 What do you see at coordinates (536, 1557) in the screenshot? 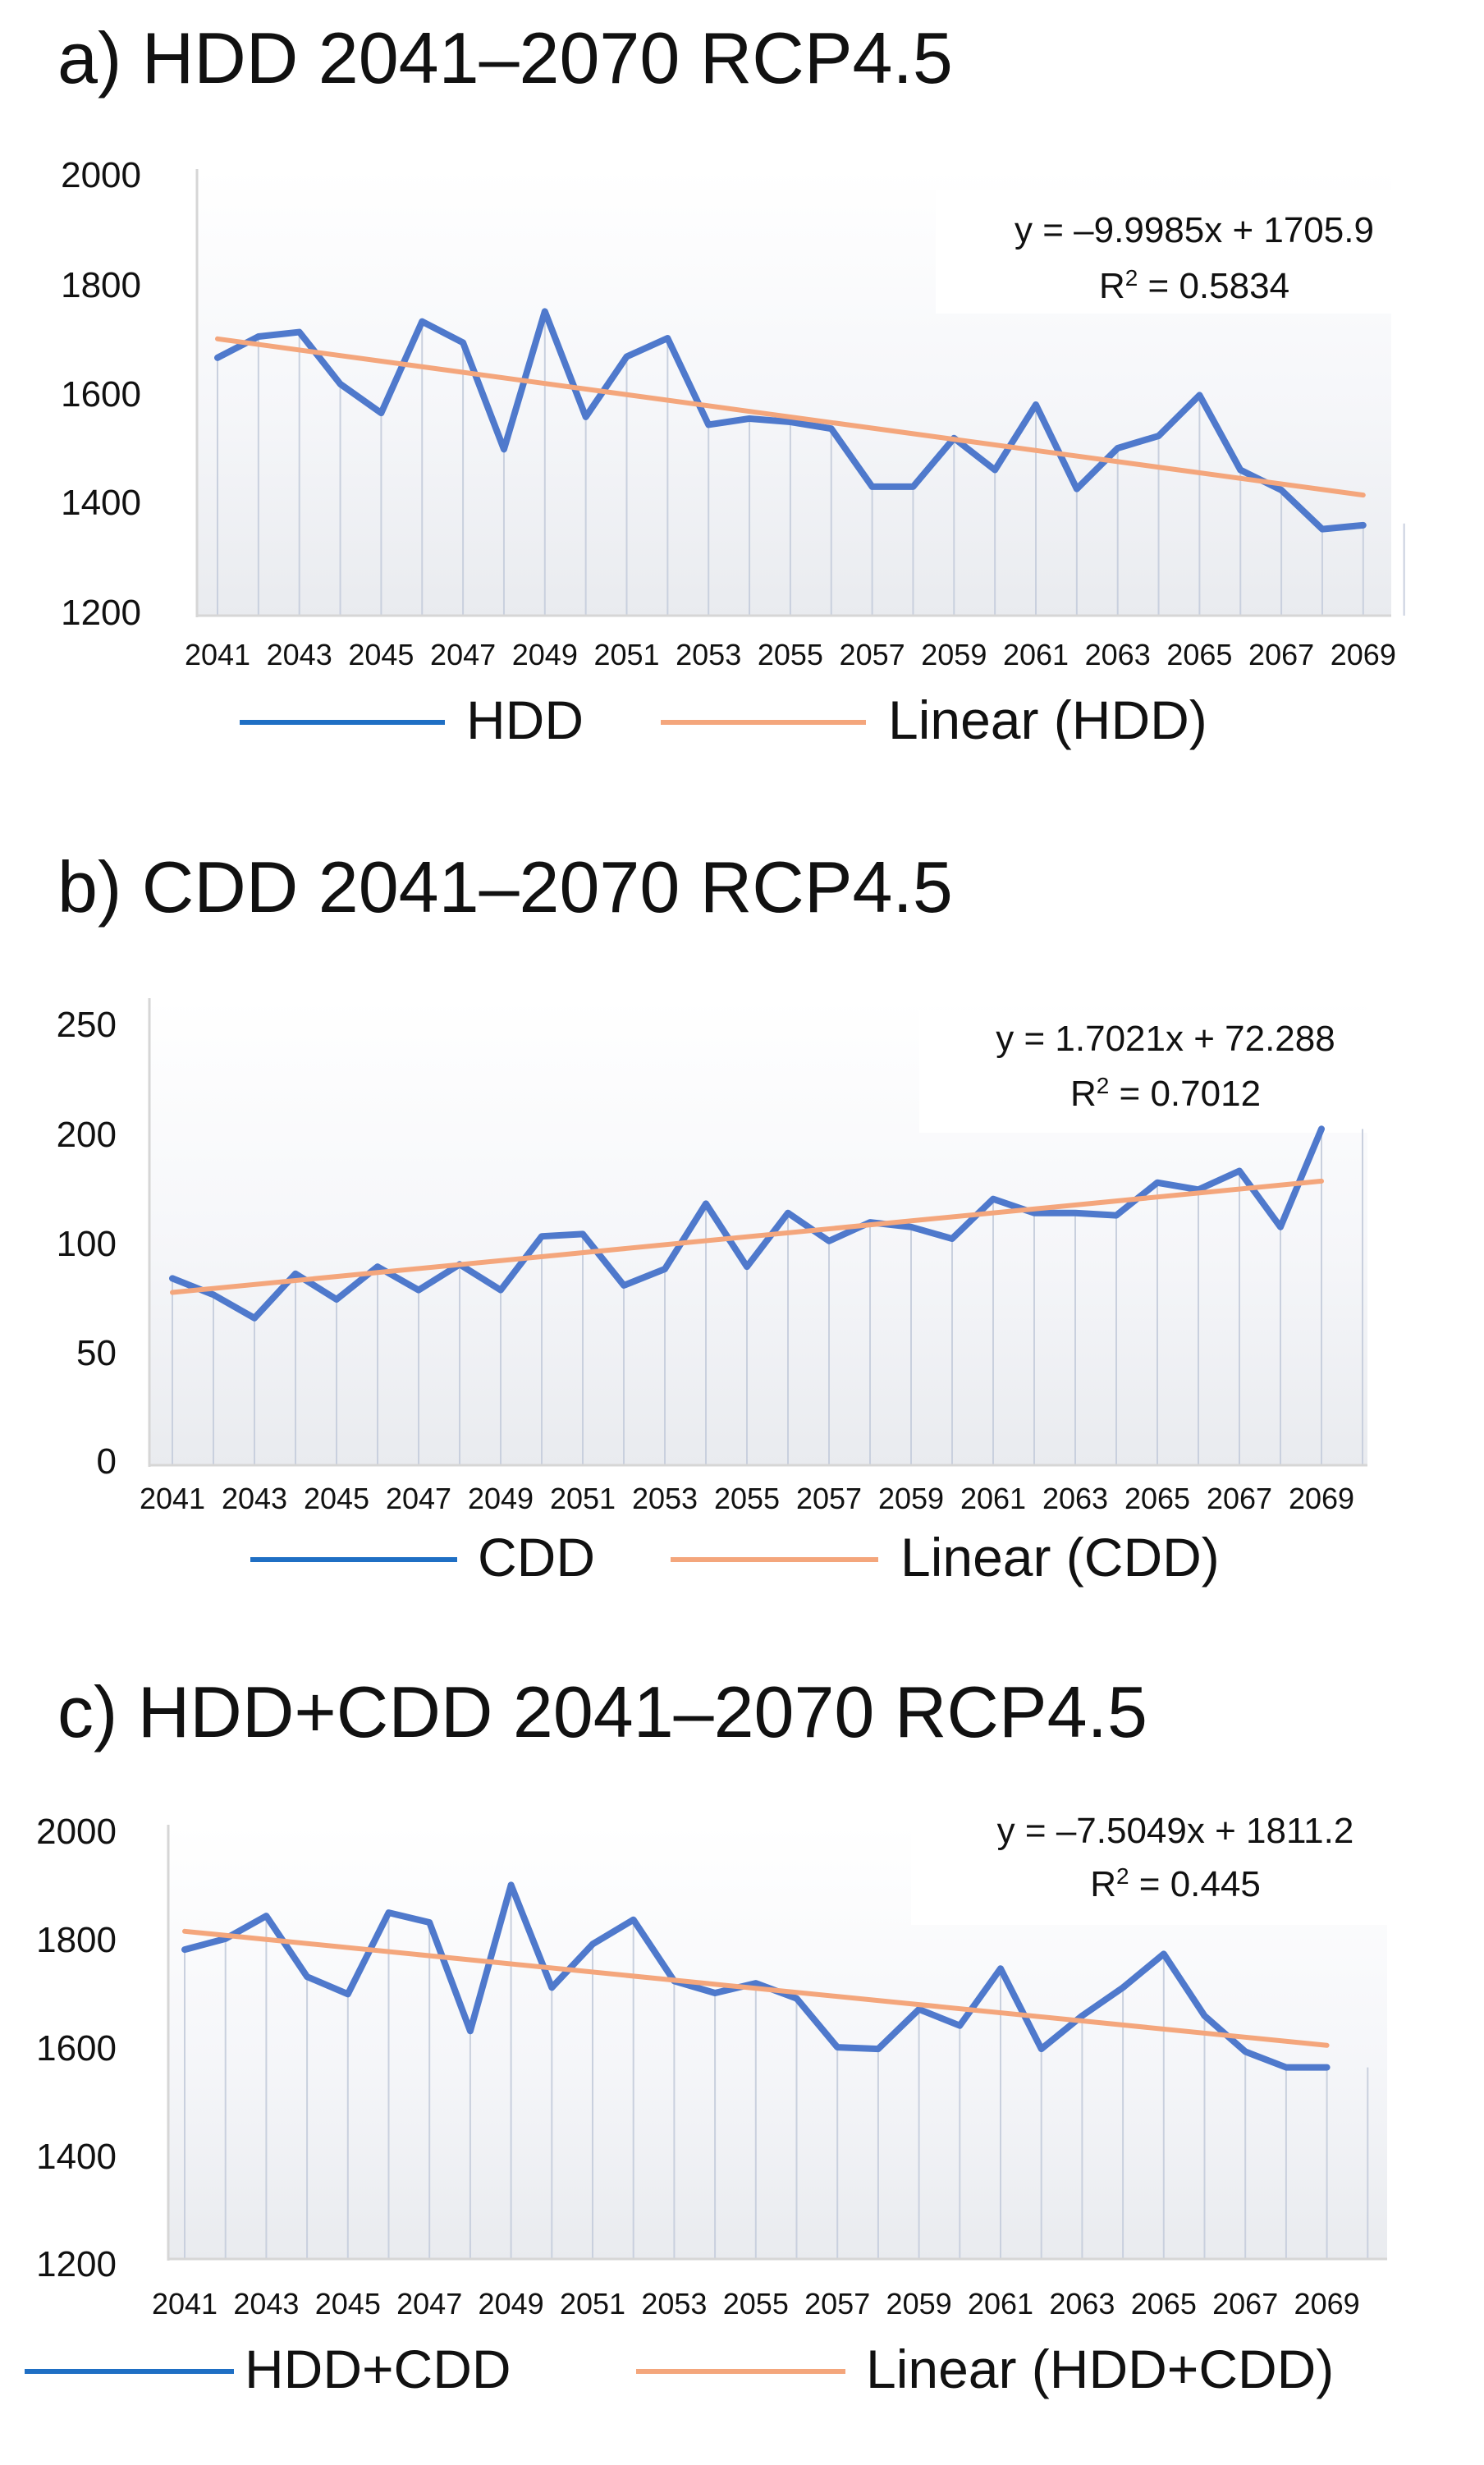
I see `legend-series-label: CDD` at bounding box center [536, 1557].